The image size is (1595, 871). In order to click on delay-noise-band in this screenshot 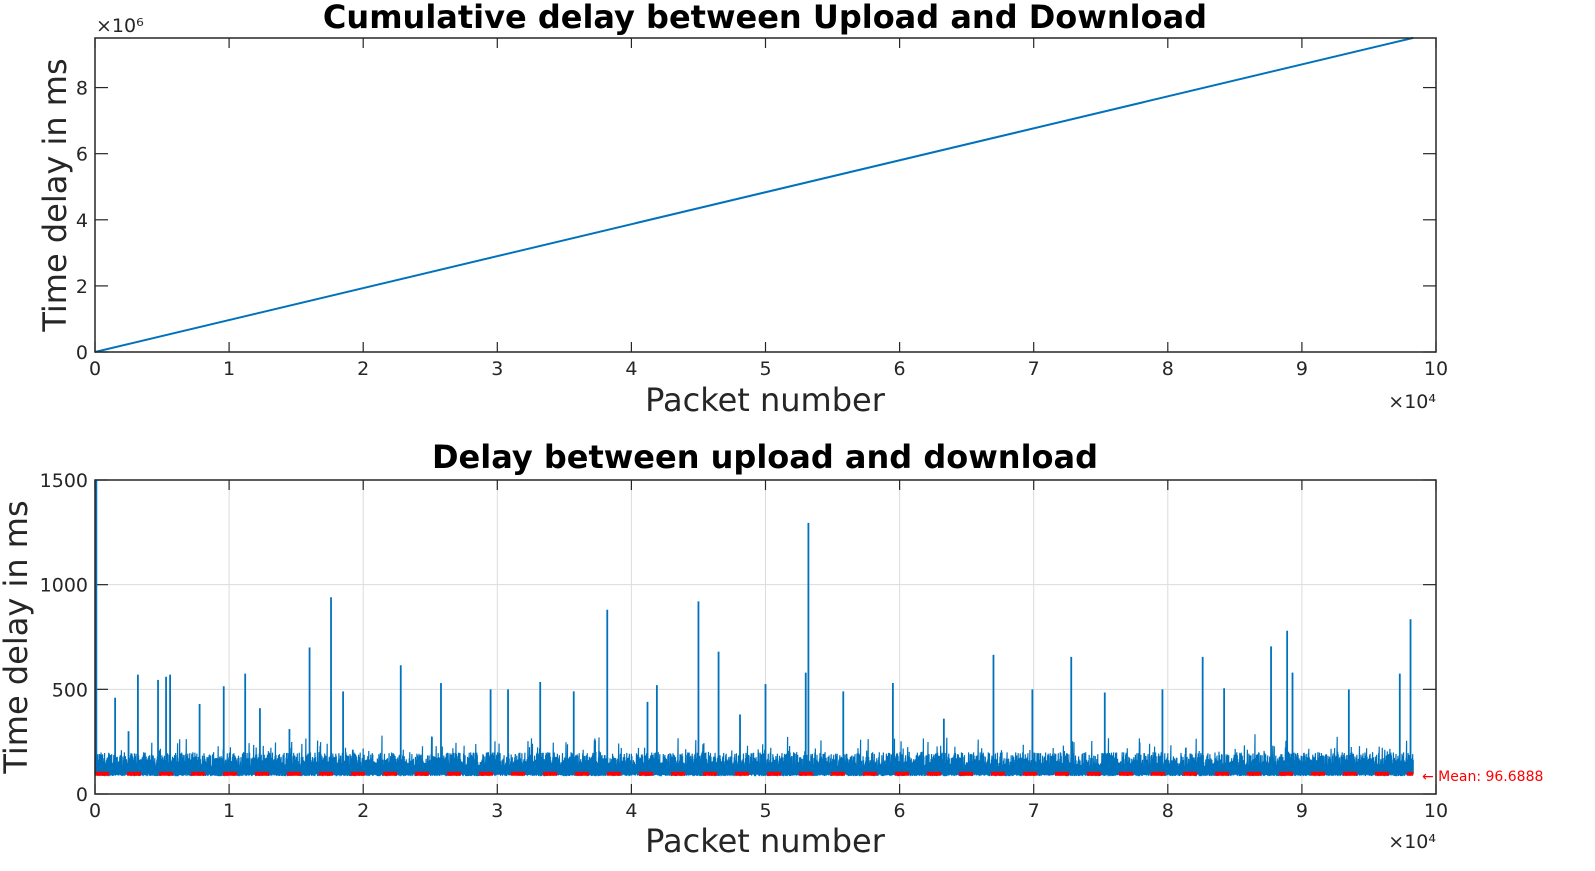, I will do `click(754, 755)`.